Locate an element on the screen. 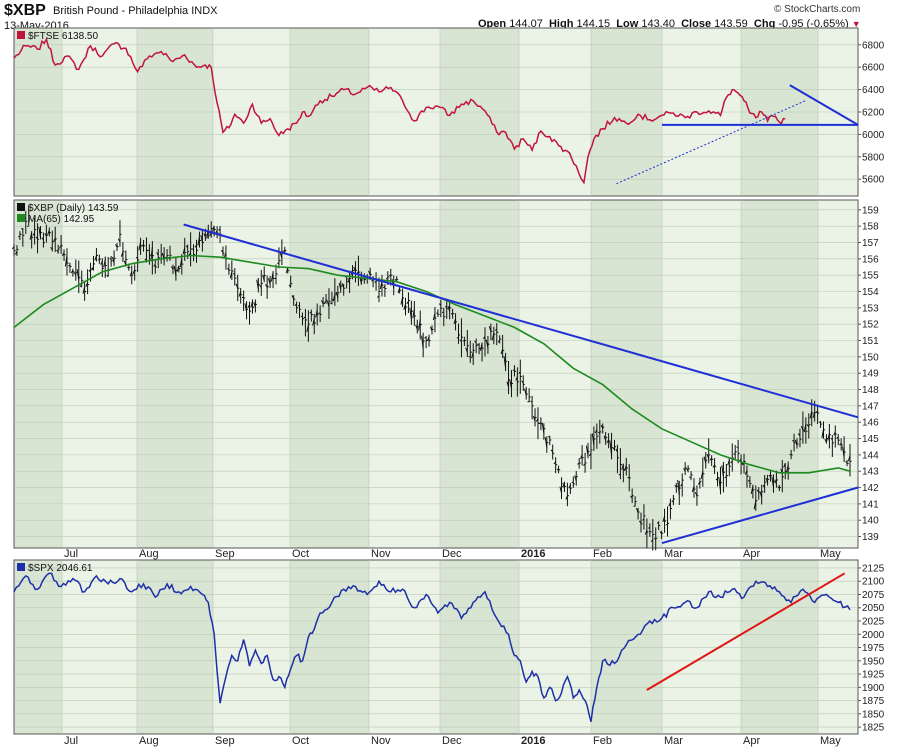 The image size is (900, 750). month-label: Dec is located at coordinates (452, 741).